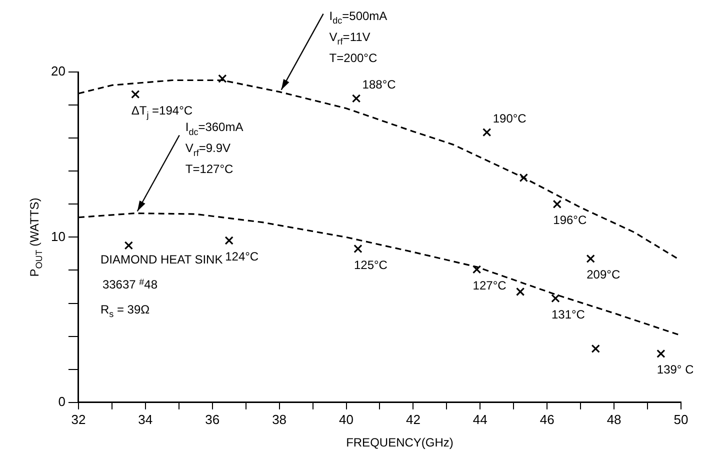  Describe the element at coordinates (130, 284) in the screenshot. I see `annotation: 33637 #48` at that location.